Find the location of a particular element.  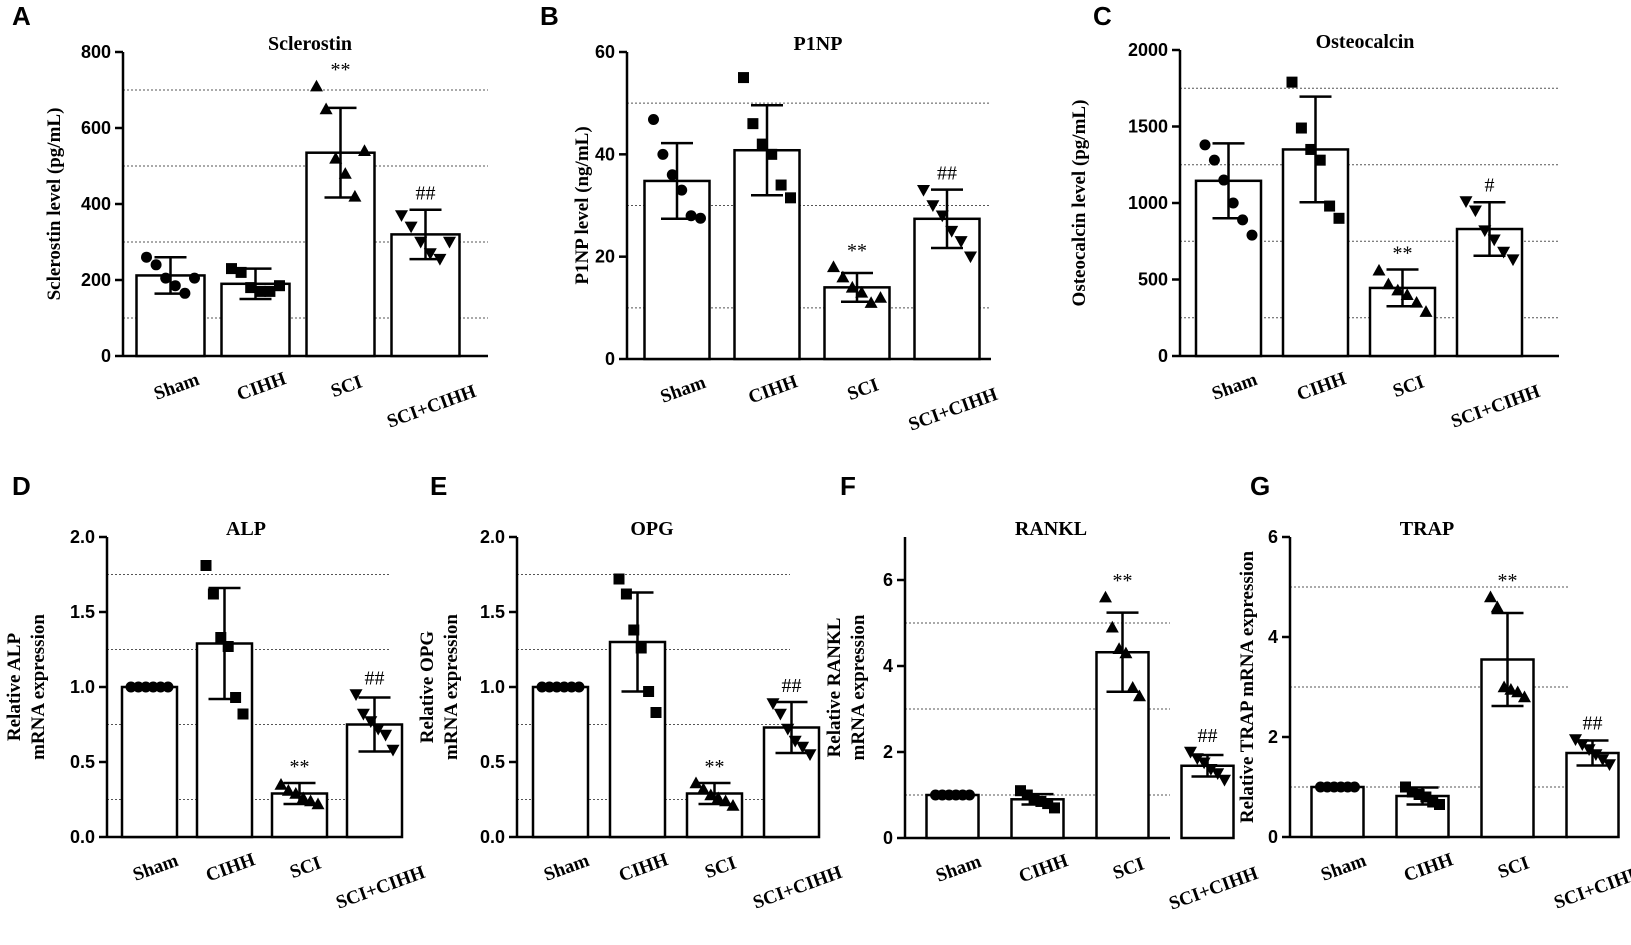

y-axis-label: Relative TRAP mRNA expression is located at coordinates (1247, 686).